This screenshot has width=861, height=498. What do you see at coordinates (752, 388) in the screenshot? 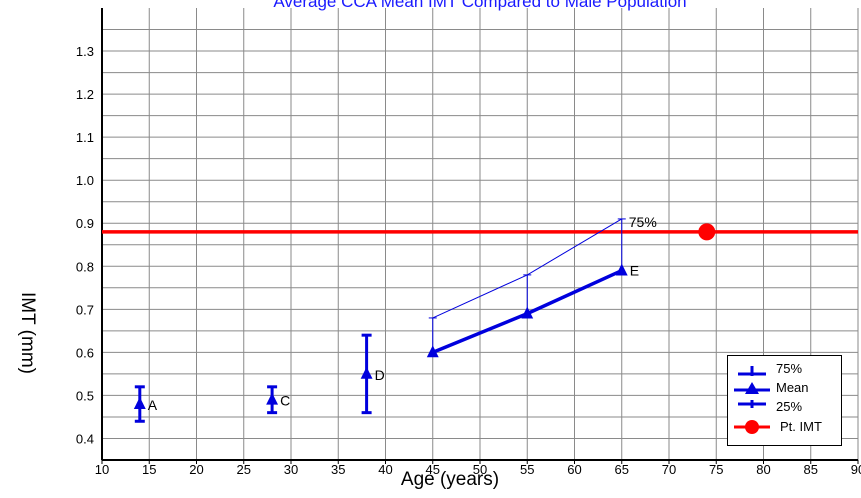
I see `legend-mean-symbol` at bounding box center [752, 388].